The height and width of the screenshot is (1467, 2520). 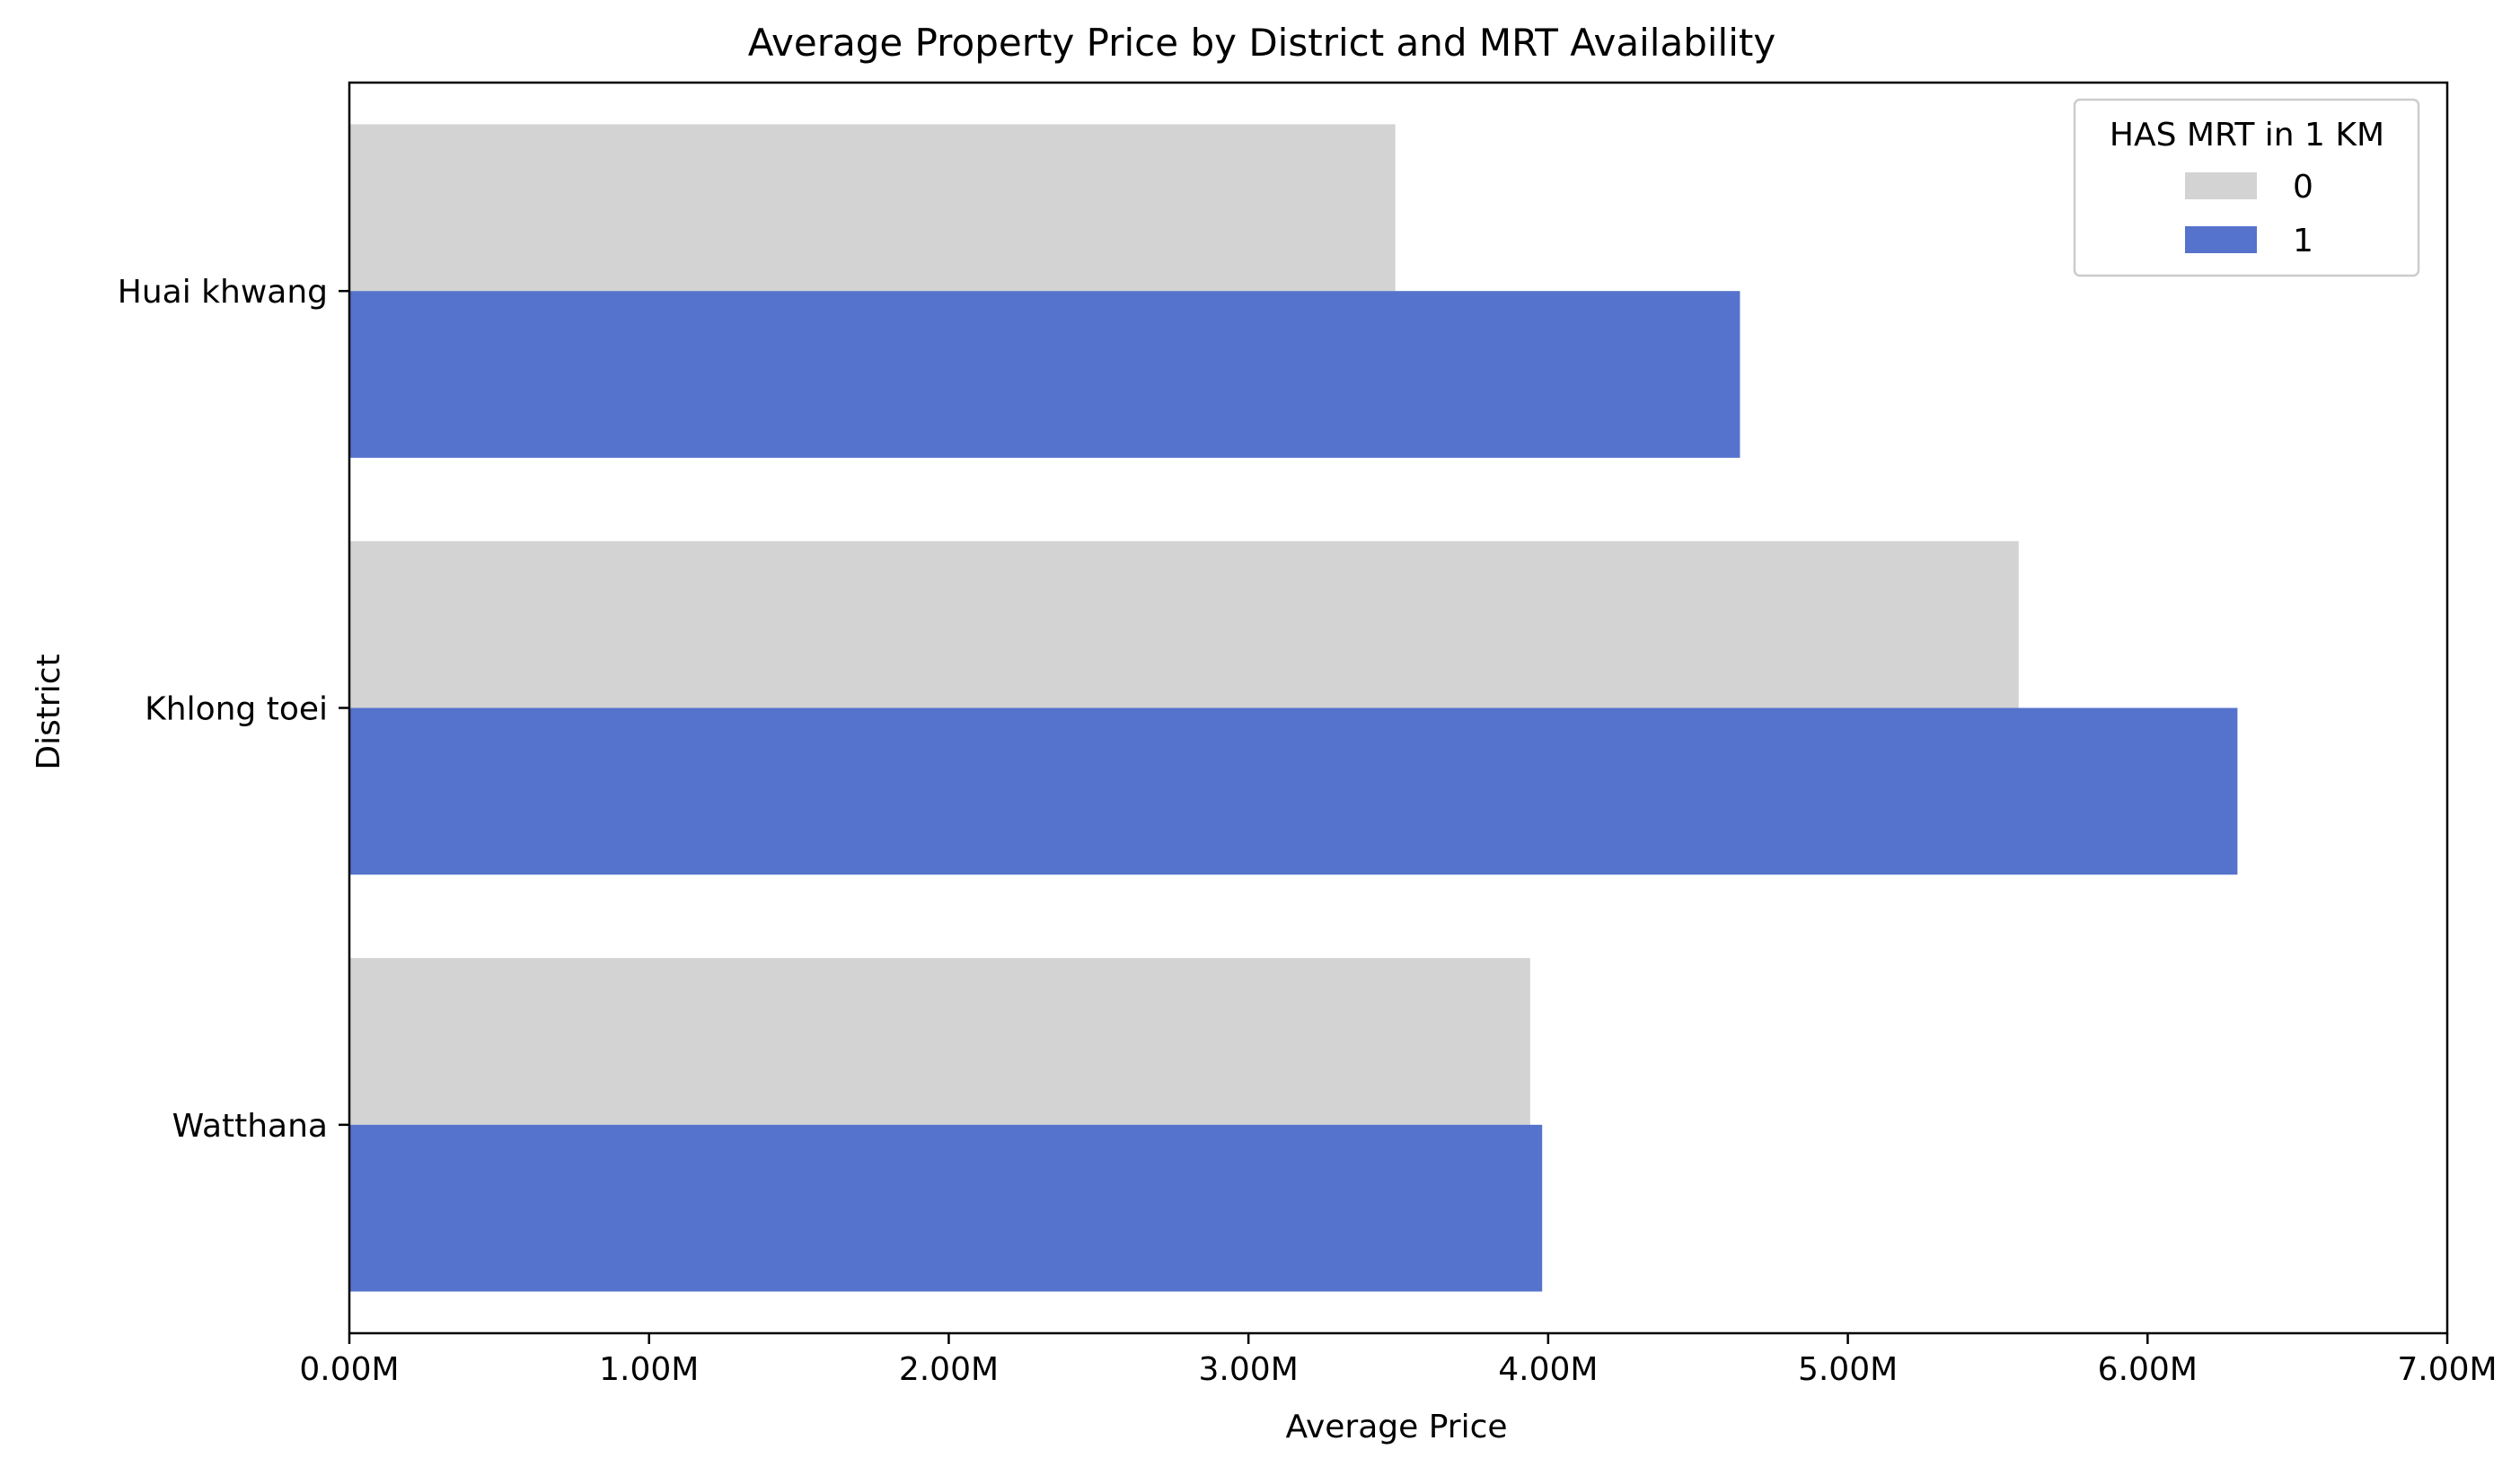 What do you see at coordinates (649, 1369) in the screenshot?
I see `x-tick-label: 1.00M` at bounding box center [649, 1369].